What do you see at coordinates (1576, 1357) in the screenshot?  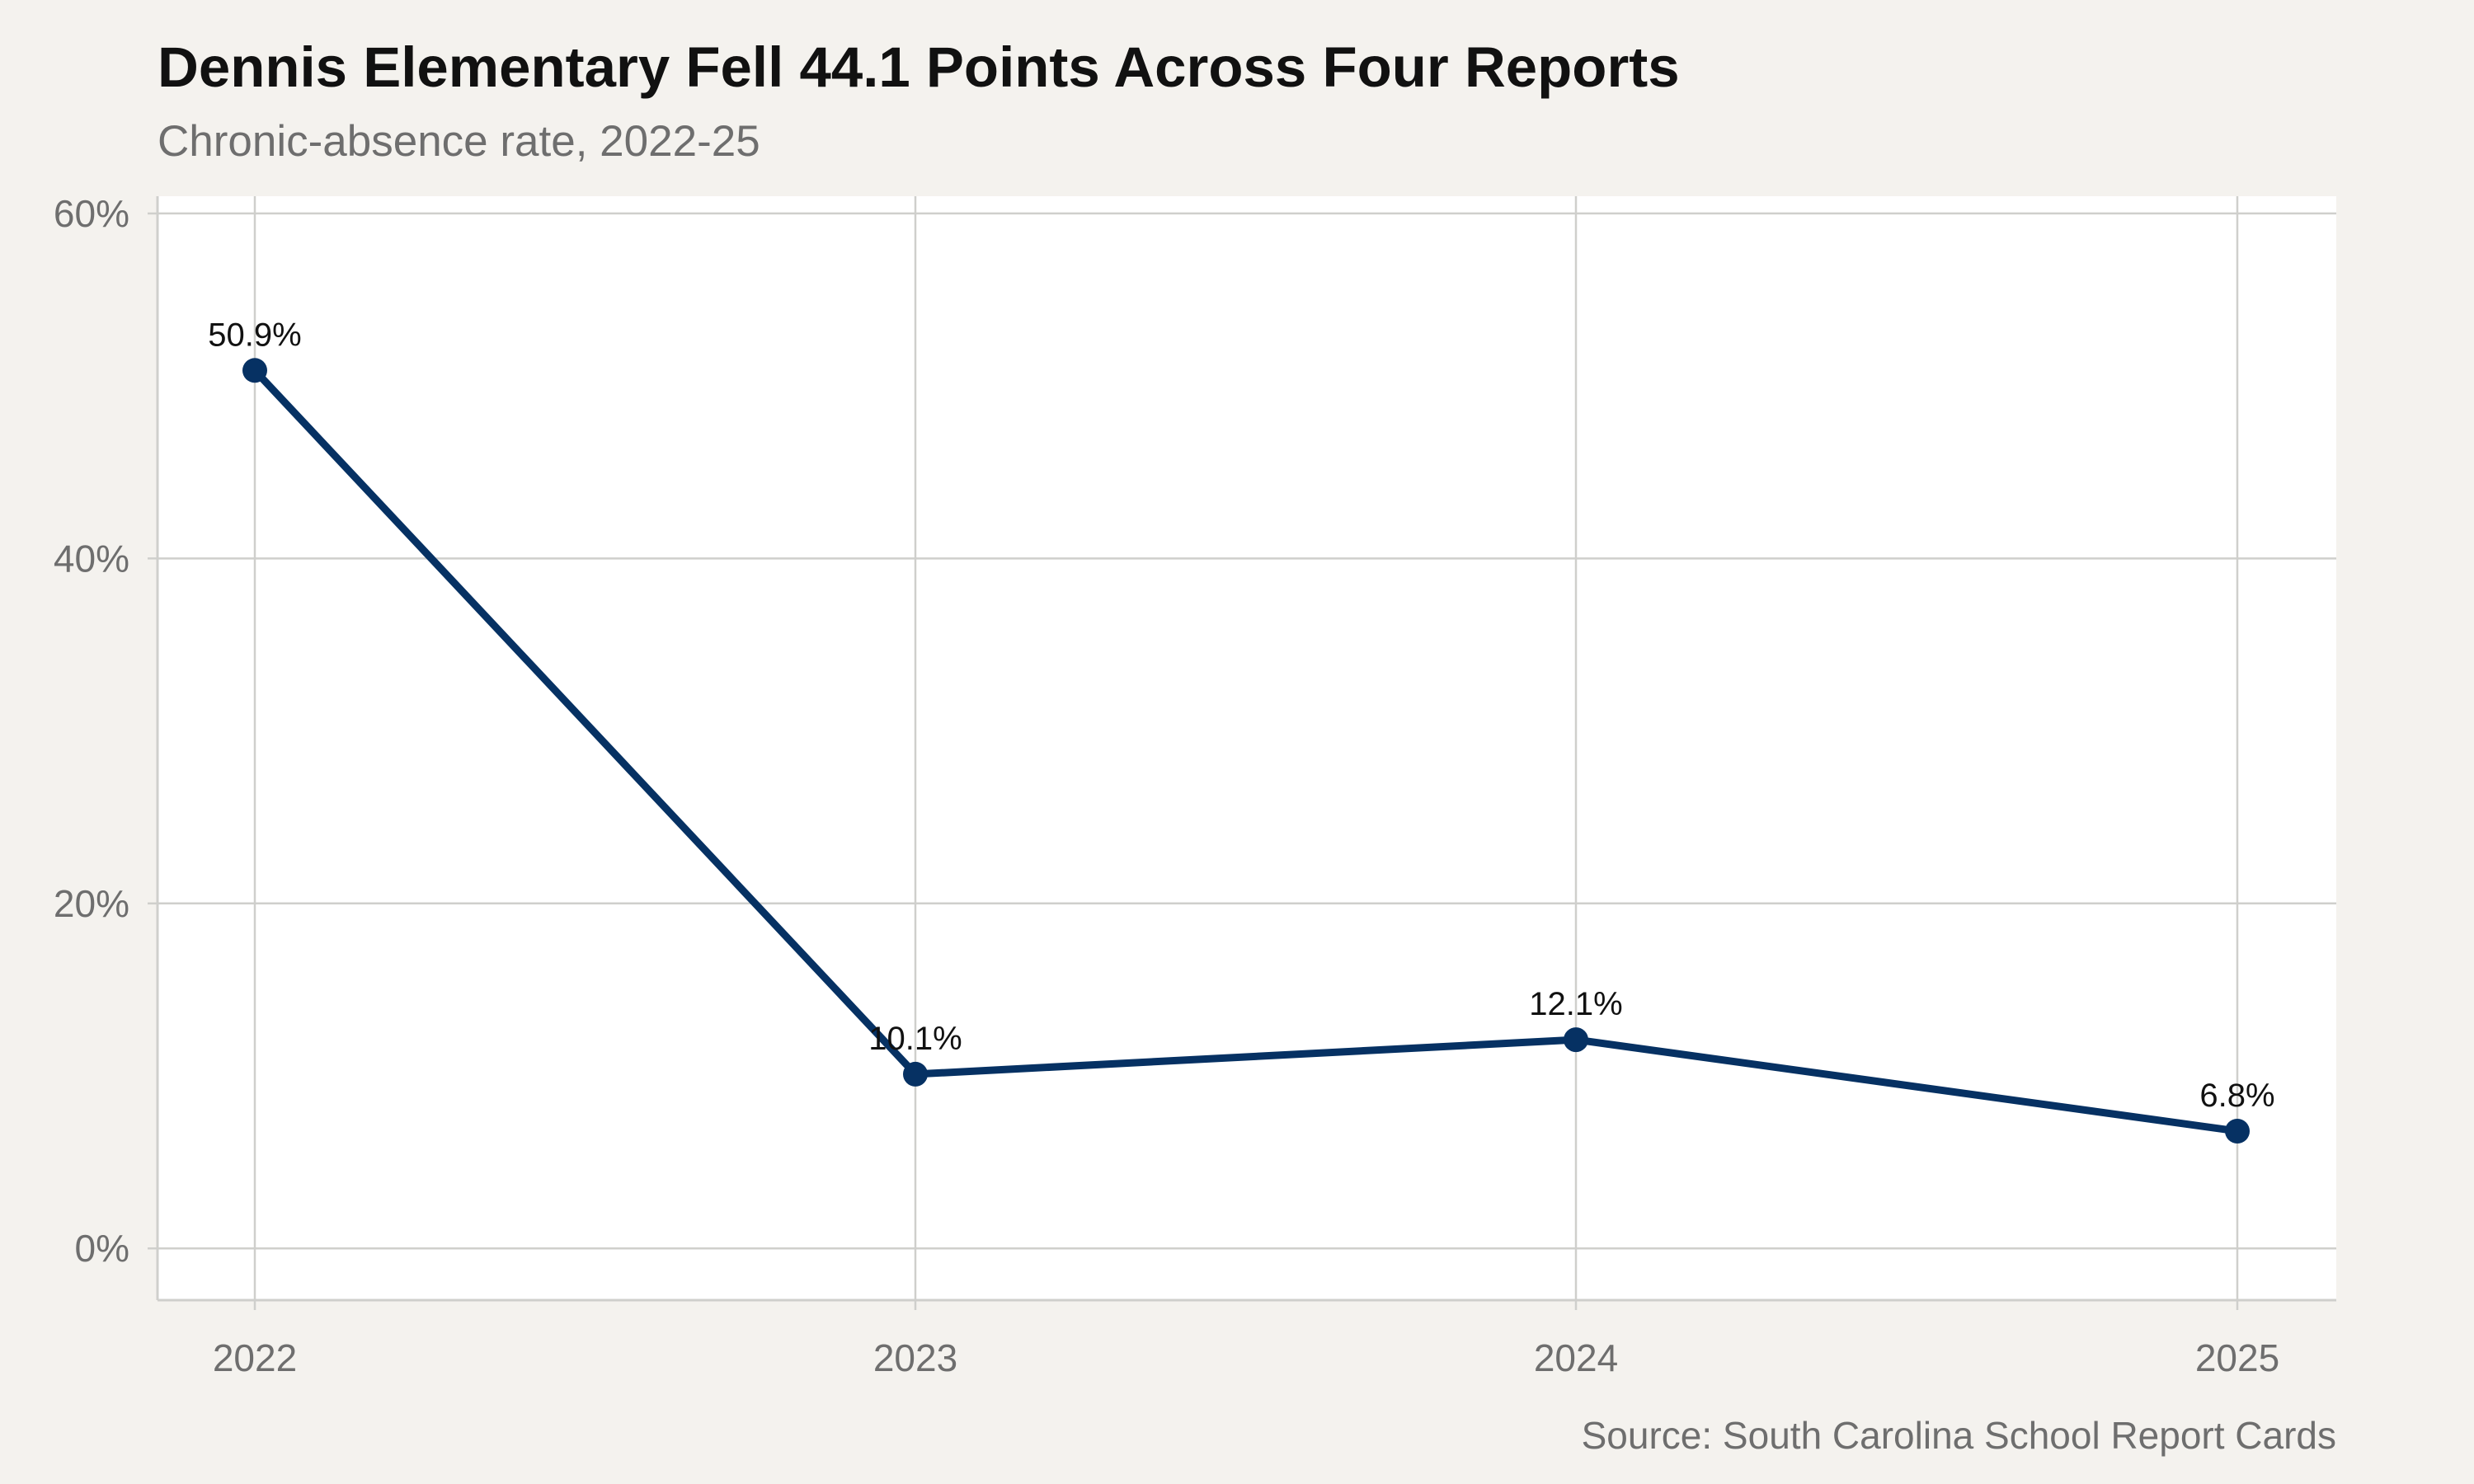 I see `x-tick-label: 2024` at bounding box center [1576, 1357].